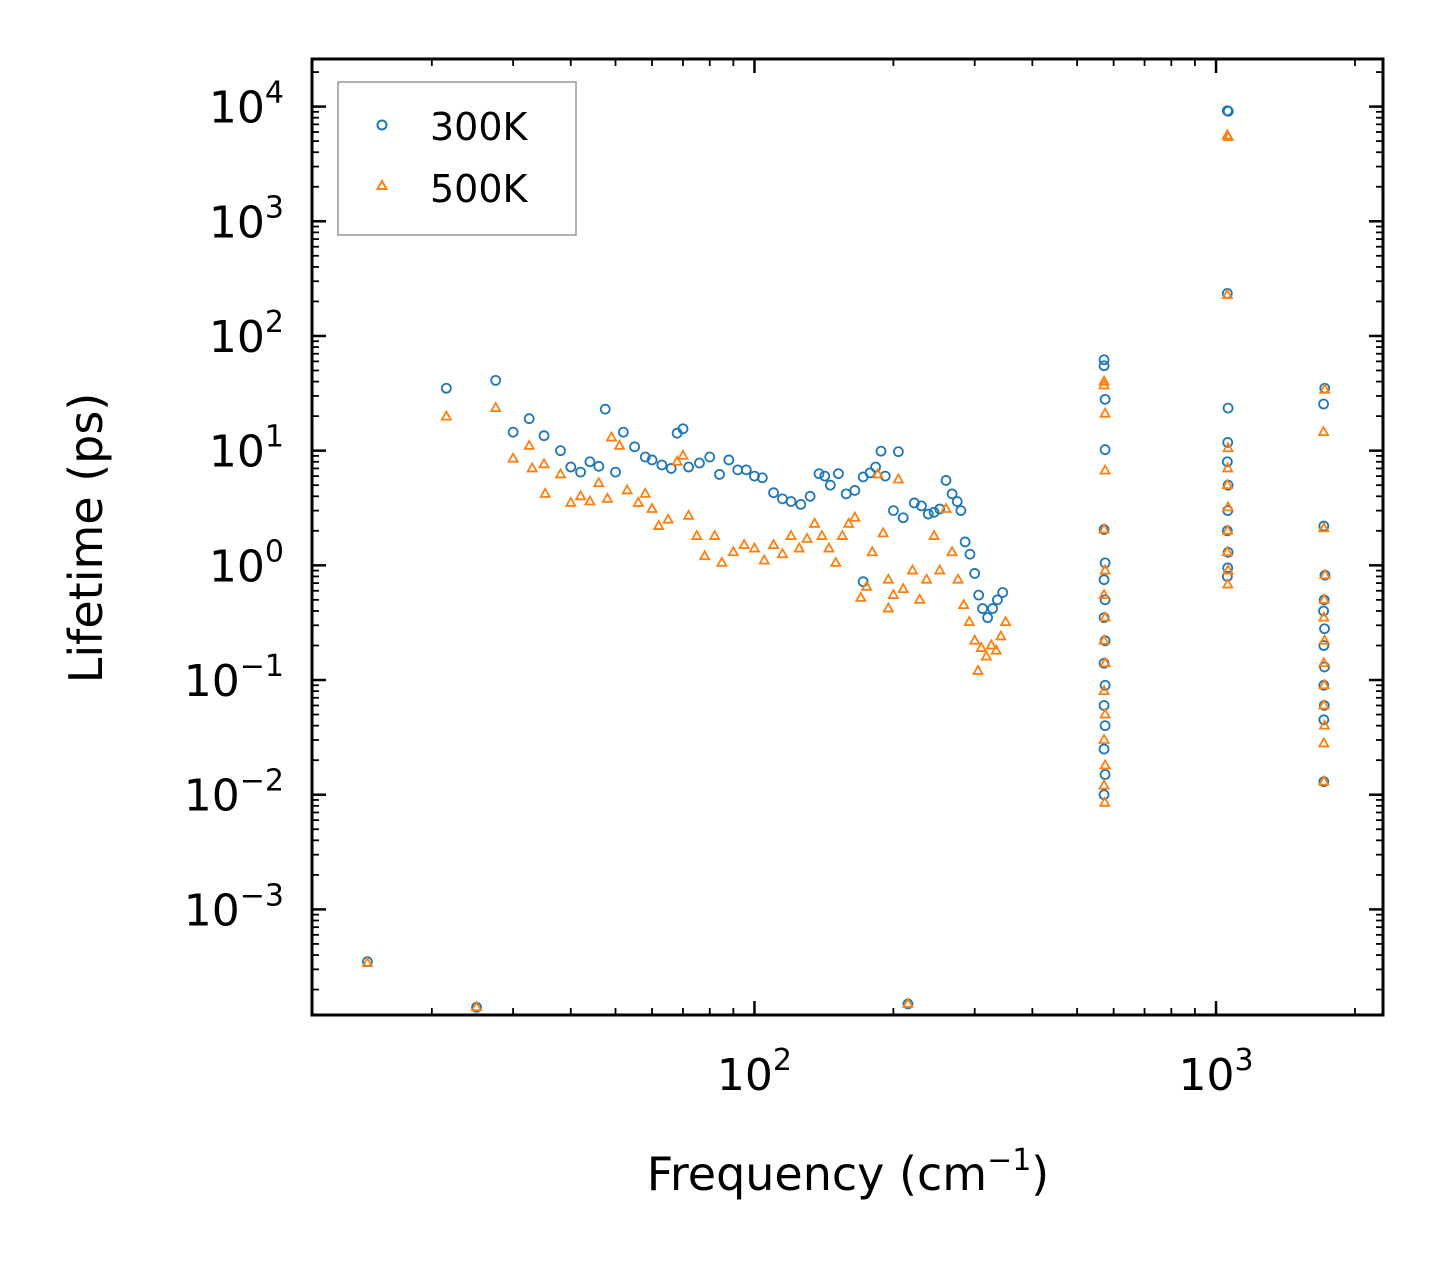 This screenshot has width=1442, height=1265. What do you see at coordinates (782, 1060) in the screenshot?
I see `x-tick-label-exponent: 2` at bounding box center [782, 1060].